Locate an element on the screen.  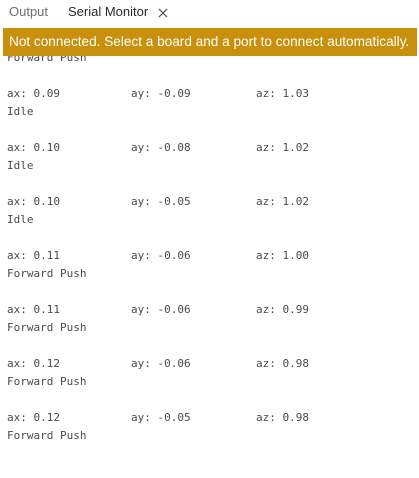
tab-output: Output is located at coordinates (29, 11).